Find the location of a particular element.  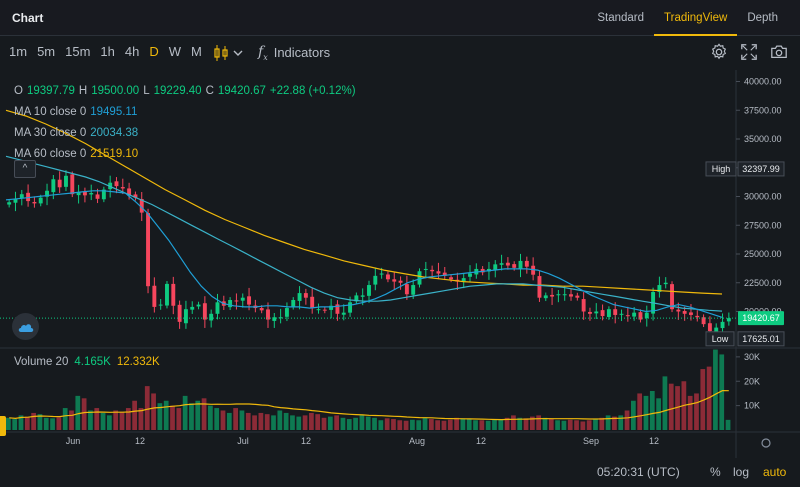

scroll-left-handle is located at coordinates (3, 426).